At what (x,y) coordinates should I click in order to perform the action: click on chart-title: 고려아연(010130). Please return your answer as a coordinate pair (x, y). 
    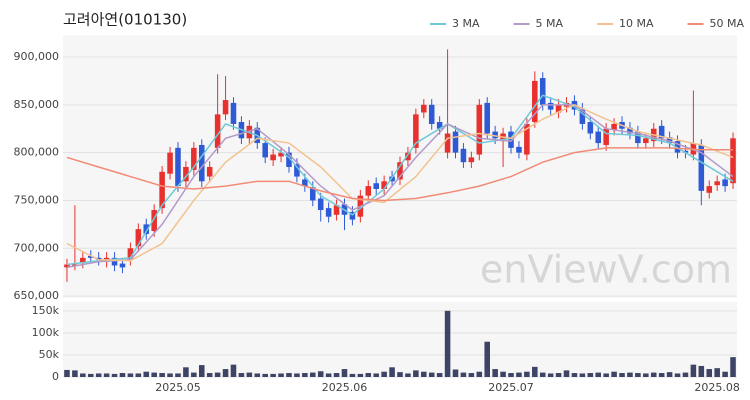
    Looking at the image, I should click on (125, 20).